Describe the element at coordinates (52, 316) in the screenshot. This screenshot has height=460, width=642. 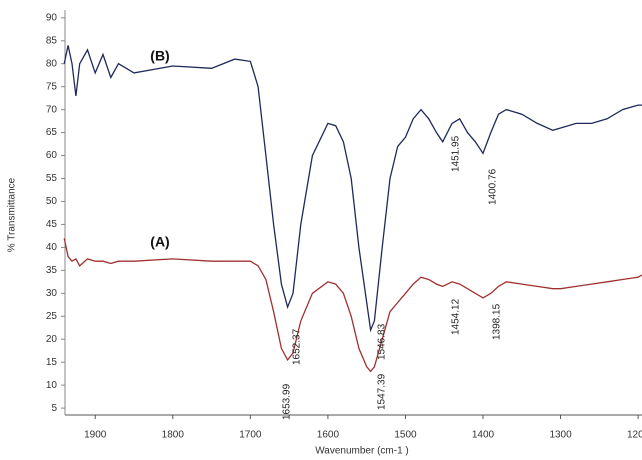
I see `y-tick-label: 25` at that location.